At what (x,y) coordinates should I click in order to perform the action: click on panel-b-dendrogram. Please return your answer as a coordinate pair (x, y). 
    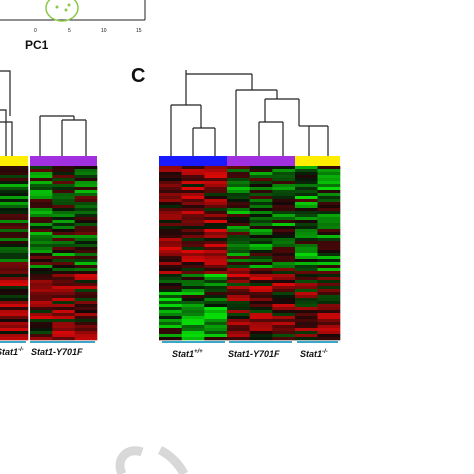
    Looking at the image, I should click on (43, 113).